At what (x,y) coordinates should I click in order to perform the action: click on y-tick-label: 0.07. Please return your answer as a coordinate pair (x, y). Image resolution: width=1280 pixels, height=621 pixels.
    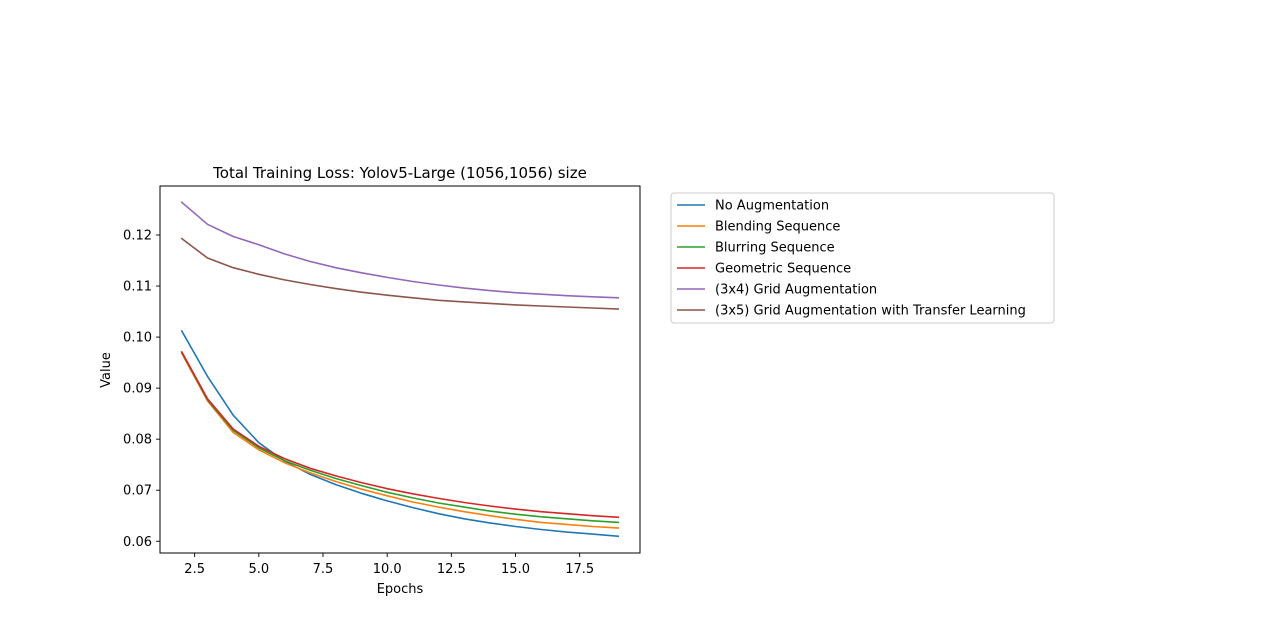
    Looking at the image, I should click on (137, 491).